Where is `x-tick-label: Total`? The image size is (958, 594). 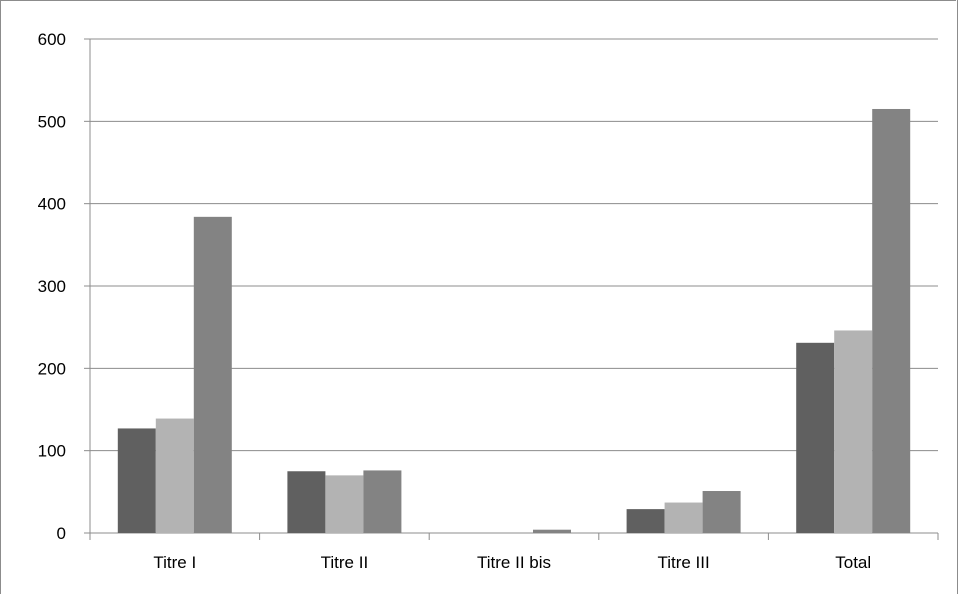
x-tick-label: Total is located at coordinates (853, 562).